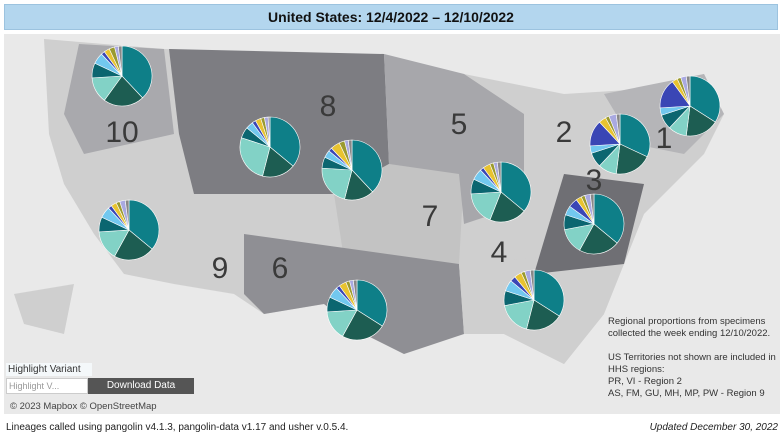 The image size is (784, 441). What do you see at coordinates (564, 132) in the screenshot?
I see `region-label: 2` at bounding box center [564, 132].